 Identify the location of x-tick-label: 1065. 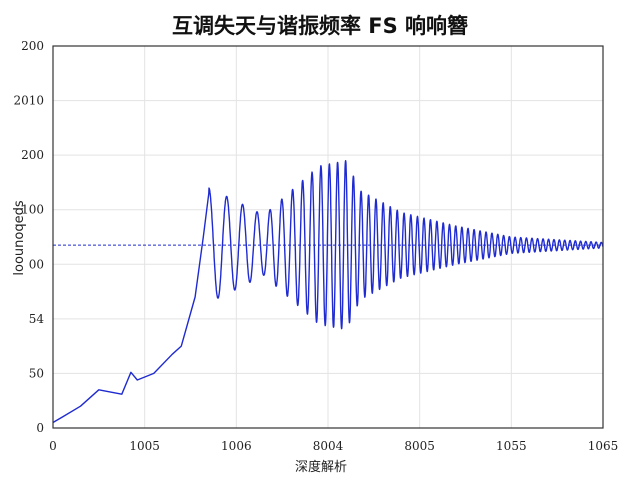
(603, 446).